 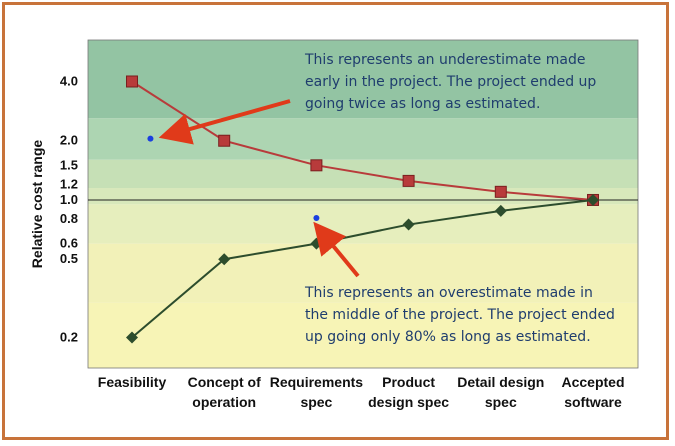 I want to click on x-tick-label: Accepted software, so click(x=592, y=392).